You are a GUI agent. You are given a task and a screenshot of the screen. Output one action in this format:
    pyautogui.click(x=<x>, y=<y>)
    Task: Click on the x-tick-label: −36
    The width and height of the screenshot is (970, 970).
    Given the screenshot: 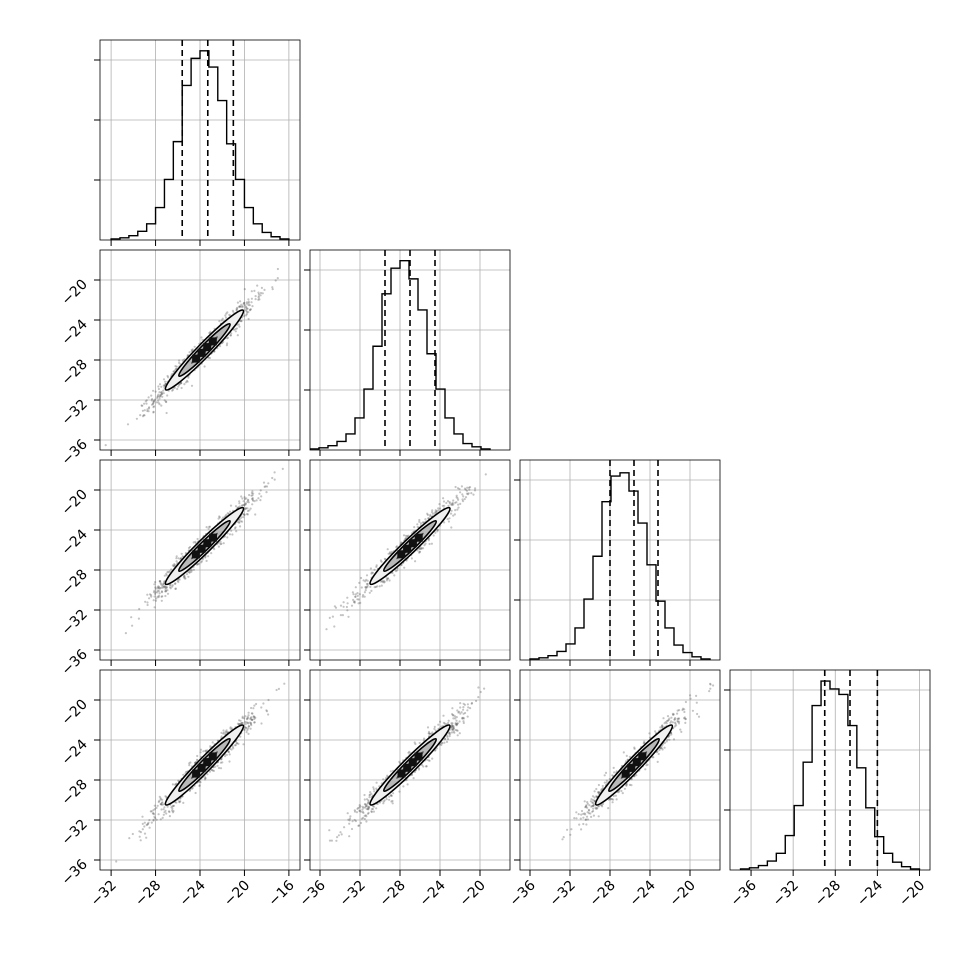 What is the action you would take?
    pyautogui.click(x=744, y=893)
    